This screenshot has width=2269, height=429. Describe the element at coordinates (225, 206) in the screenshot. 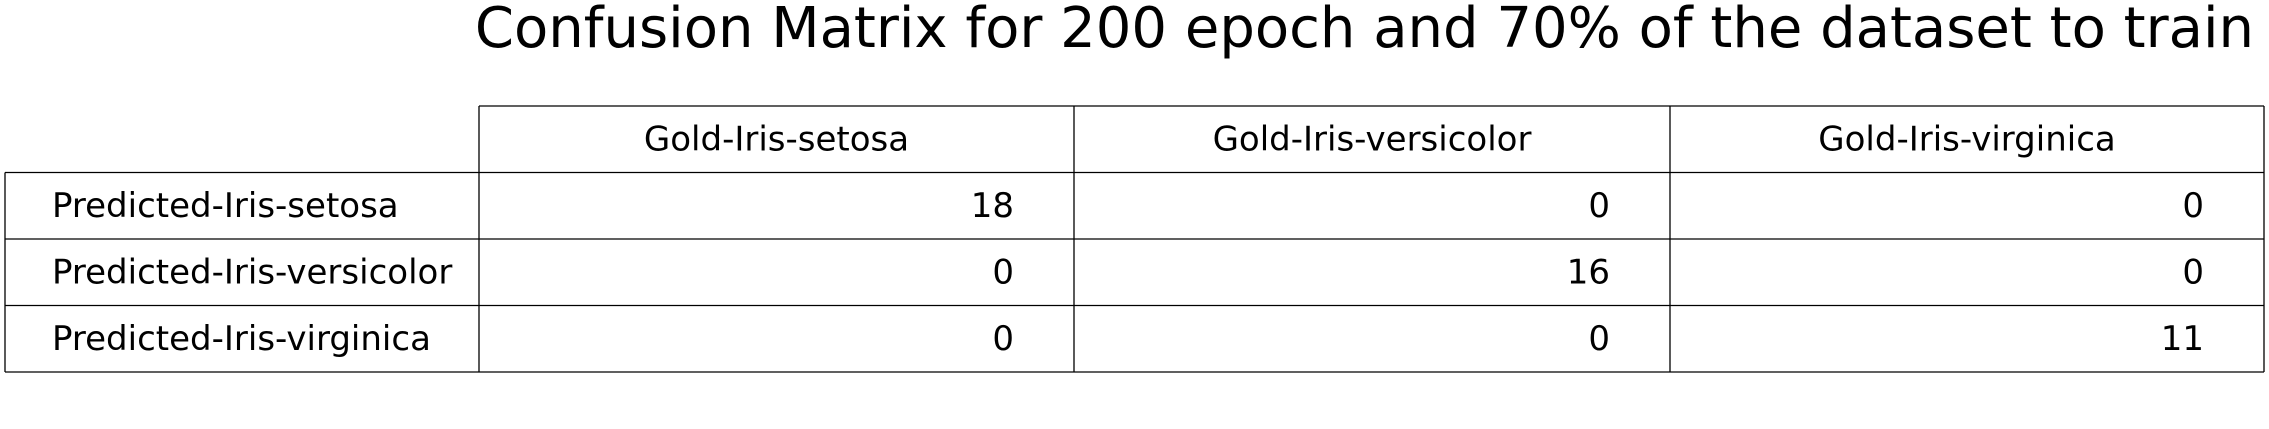

I see `row-header: Predicted-Iris-setosa` at that location.